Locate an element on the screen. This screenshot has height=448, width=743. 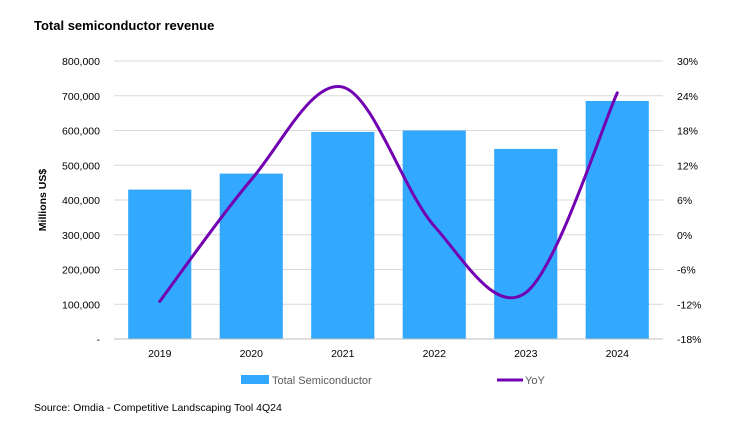
y2-tick-label: 18% is located at coordinates (687, 132).